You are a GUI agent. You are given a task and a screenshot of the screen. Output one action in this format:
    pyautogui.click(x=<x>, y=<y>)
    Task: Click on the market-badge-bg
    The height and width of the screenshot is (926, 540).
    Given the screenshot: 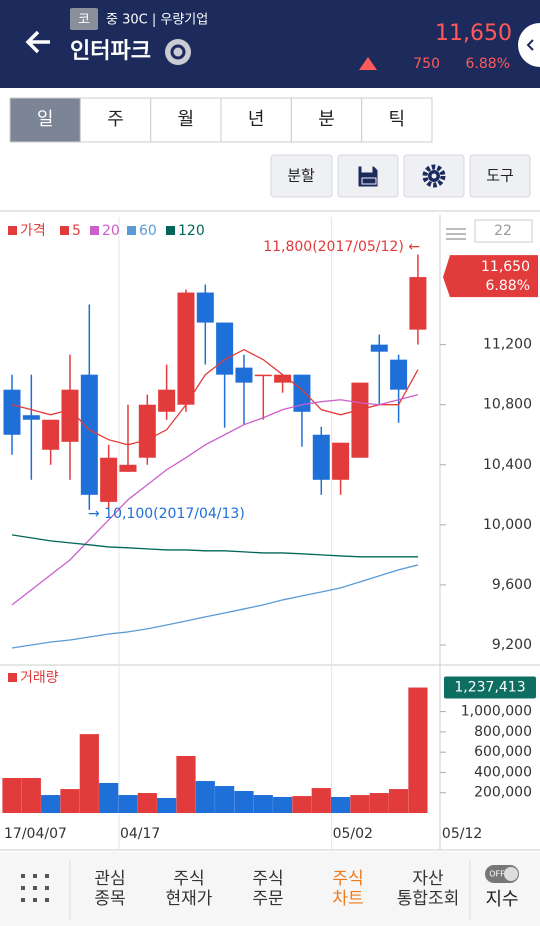 What is the action you would take?
    pyautogui.click(x=84, y=19)
    